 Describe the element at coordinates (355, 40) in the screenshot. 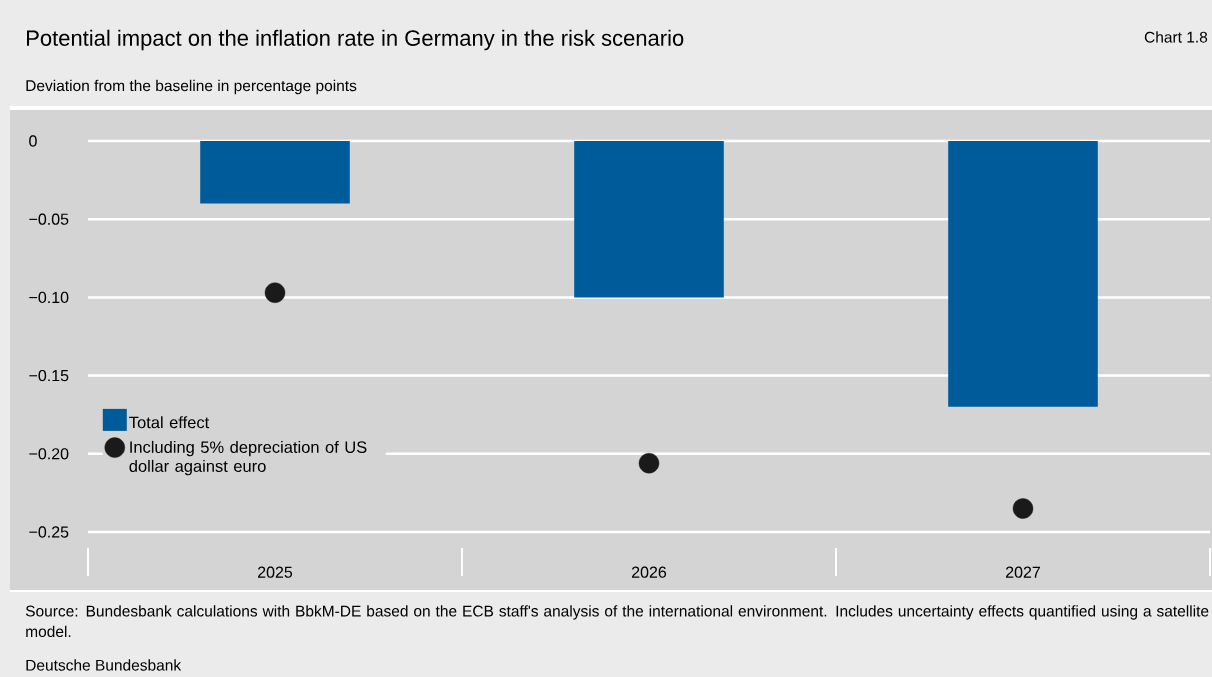

I see `chart-title: Potential impact on the inflation rate in Germany in the risk scenario` at that location.